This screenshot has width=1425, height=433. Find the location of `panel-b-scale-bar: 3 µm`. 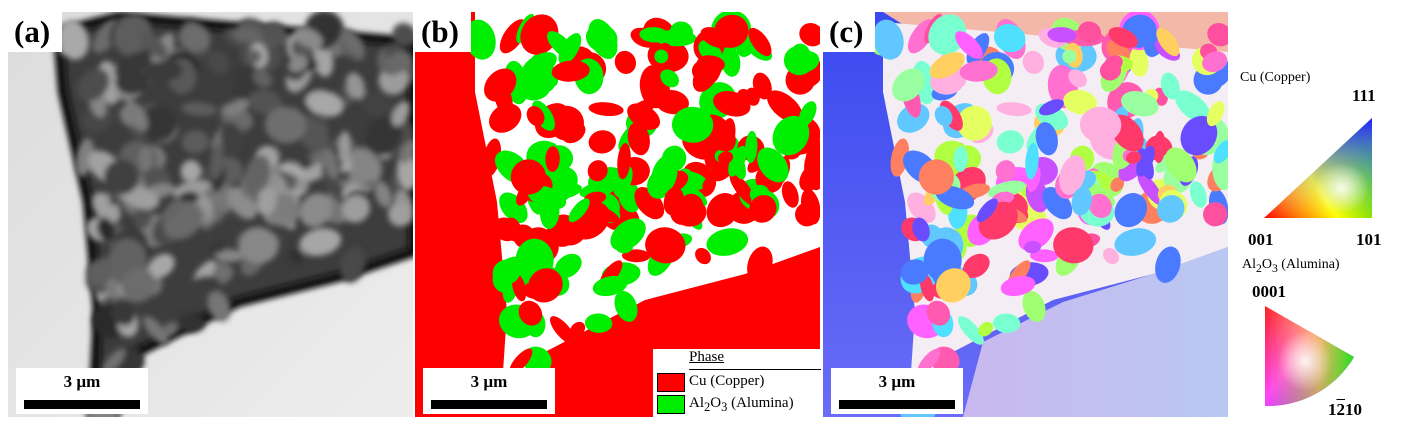

panel-b-scale-bar: 3 µm is located at coordinates (489, 391).